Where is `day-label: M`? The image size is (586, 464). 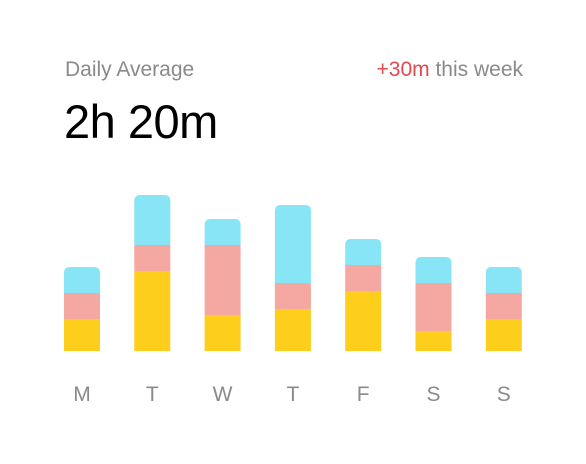 day-label: M is located at coordinates (82, 394).